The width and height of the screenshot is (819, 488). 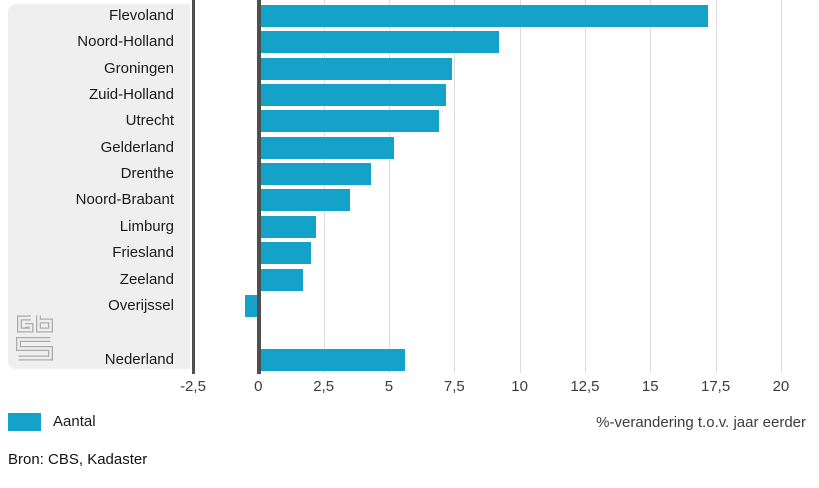 I want to click on x-tick-label-7-5: 7,5, so click(x=454, y=386).